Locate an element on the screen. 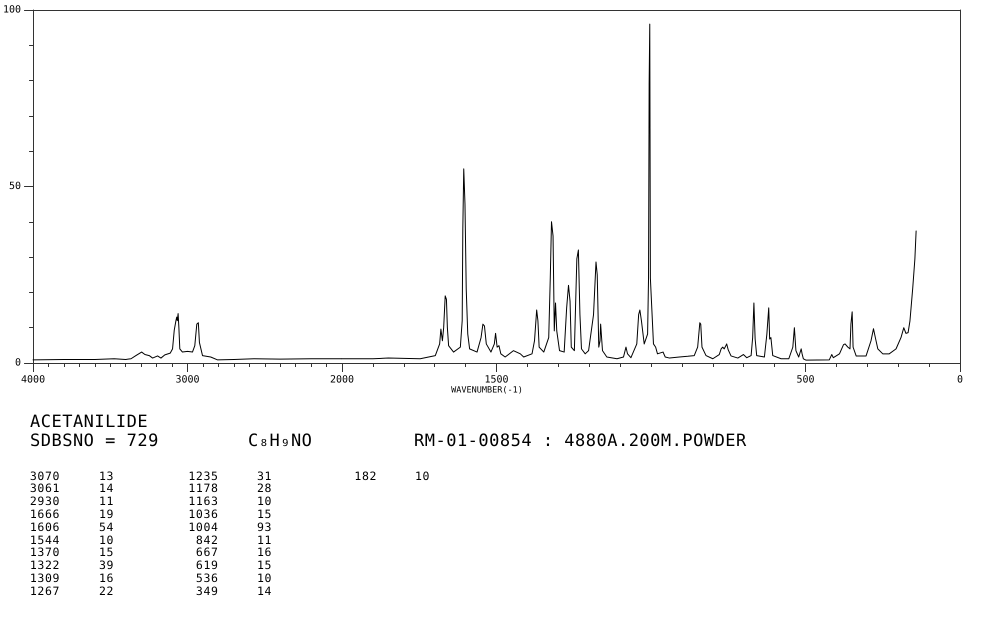 The image size is (1000, 618). text: 842 is located at coordinates (206, 539).